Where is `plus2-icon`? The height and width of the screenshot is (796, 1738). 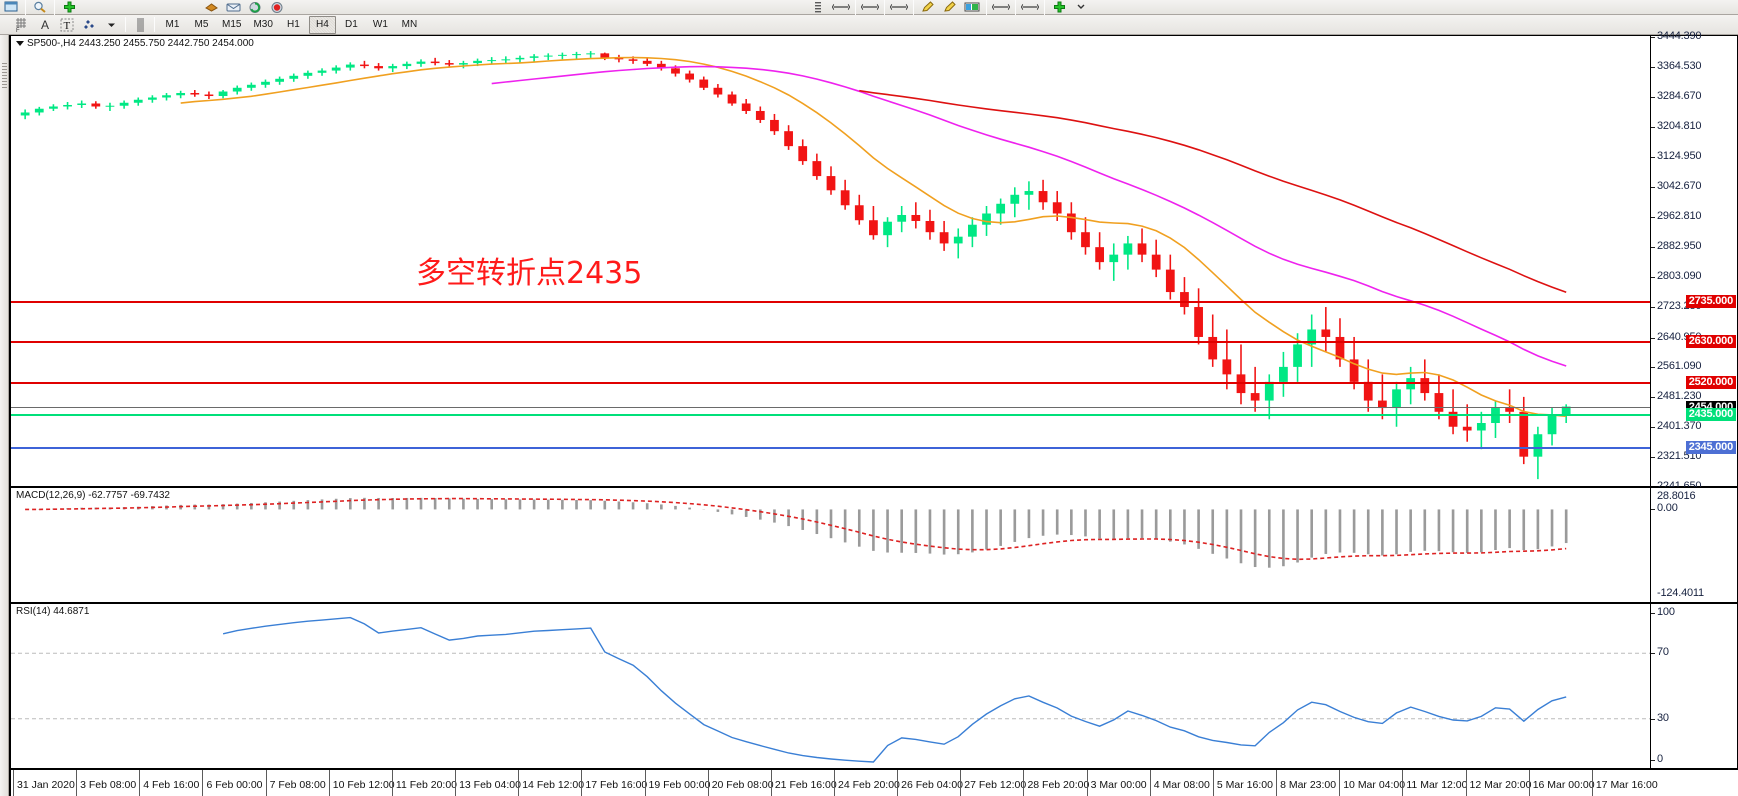 plus2-icon is located at coordinates (1059, 8).